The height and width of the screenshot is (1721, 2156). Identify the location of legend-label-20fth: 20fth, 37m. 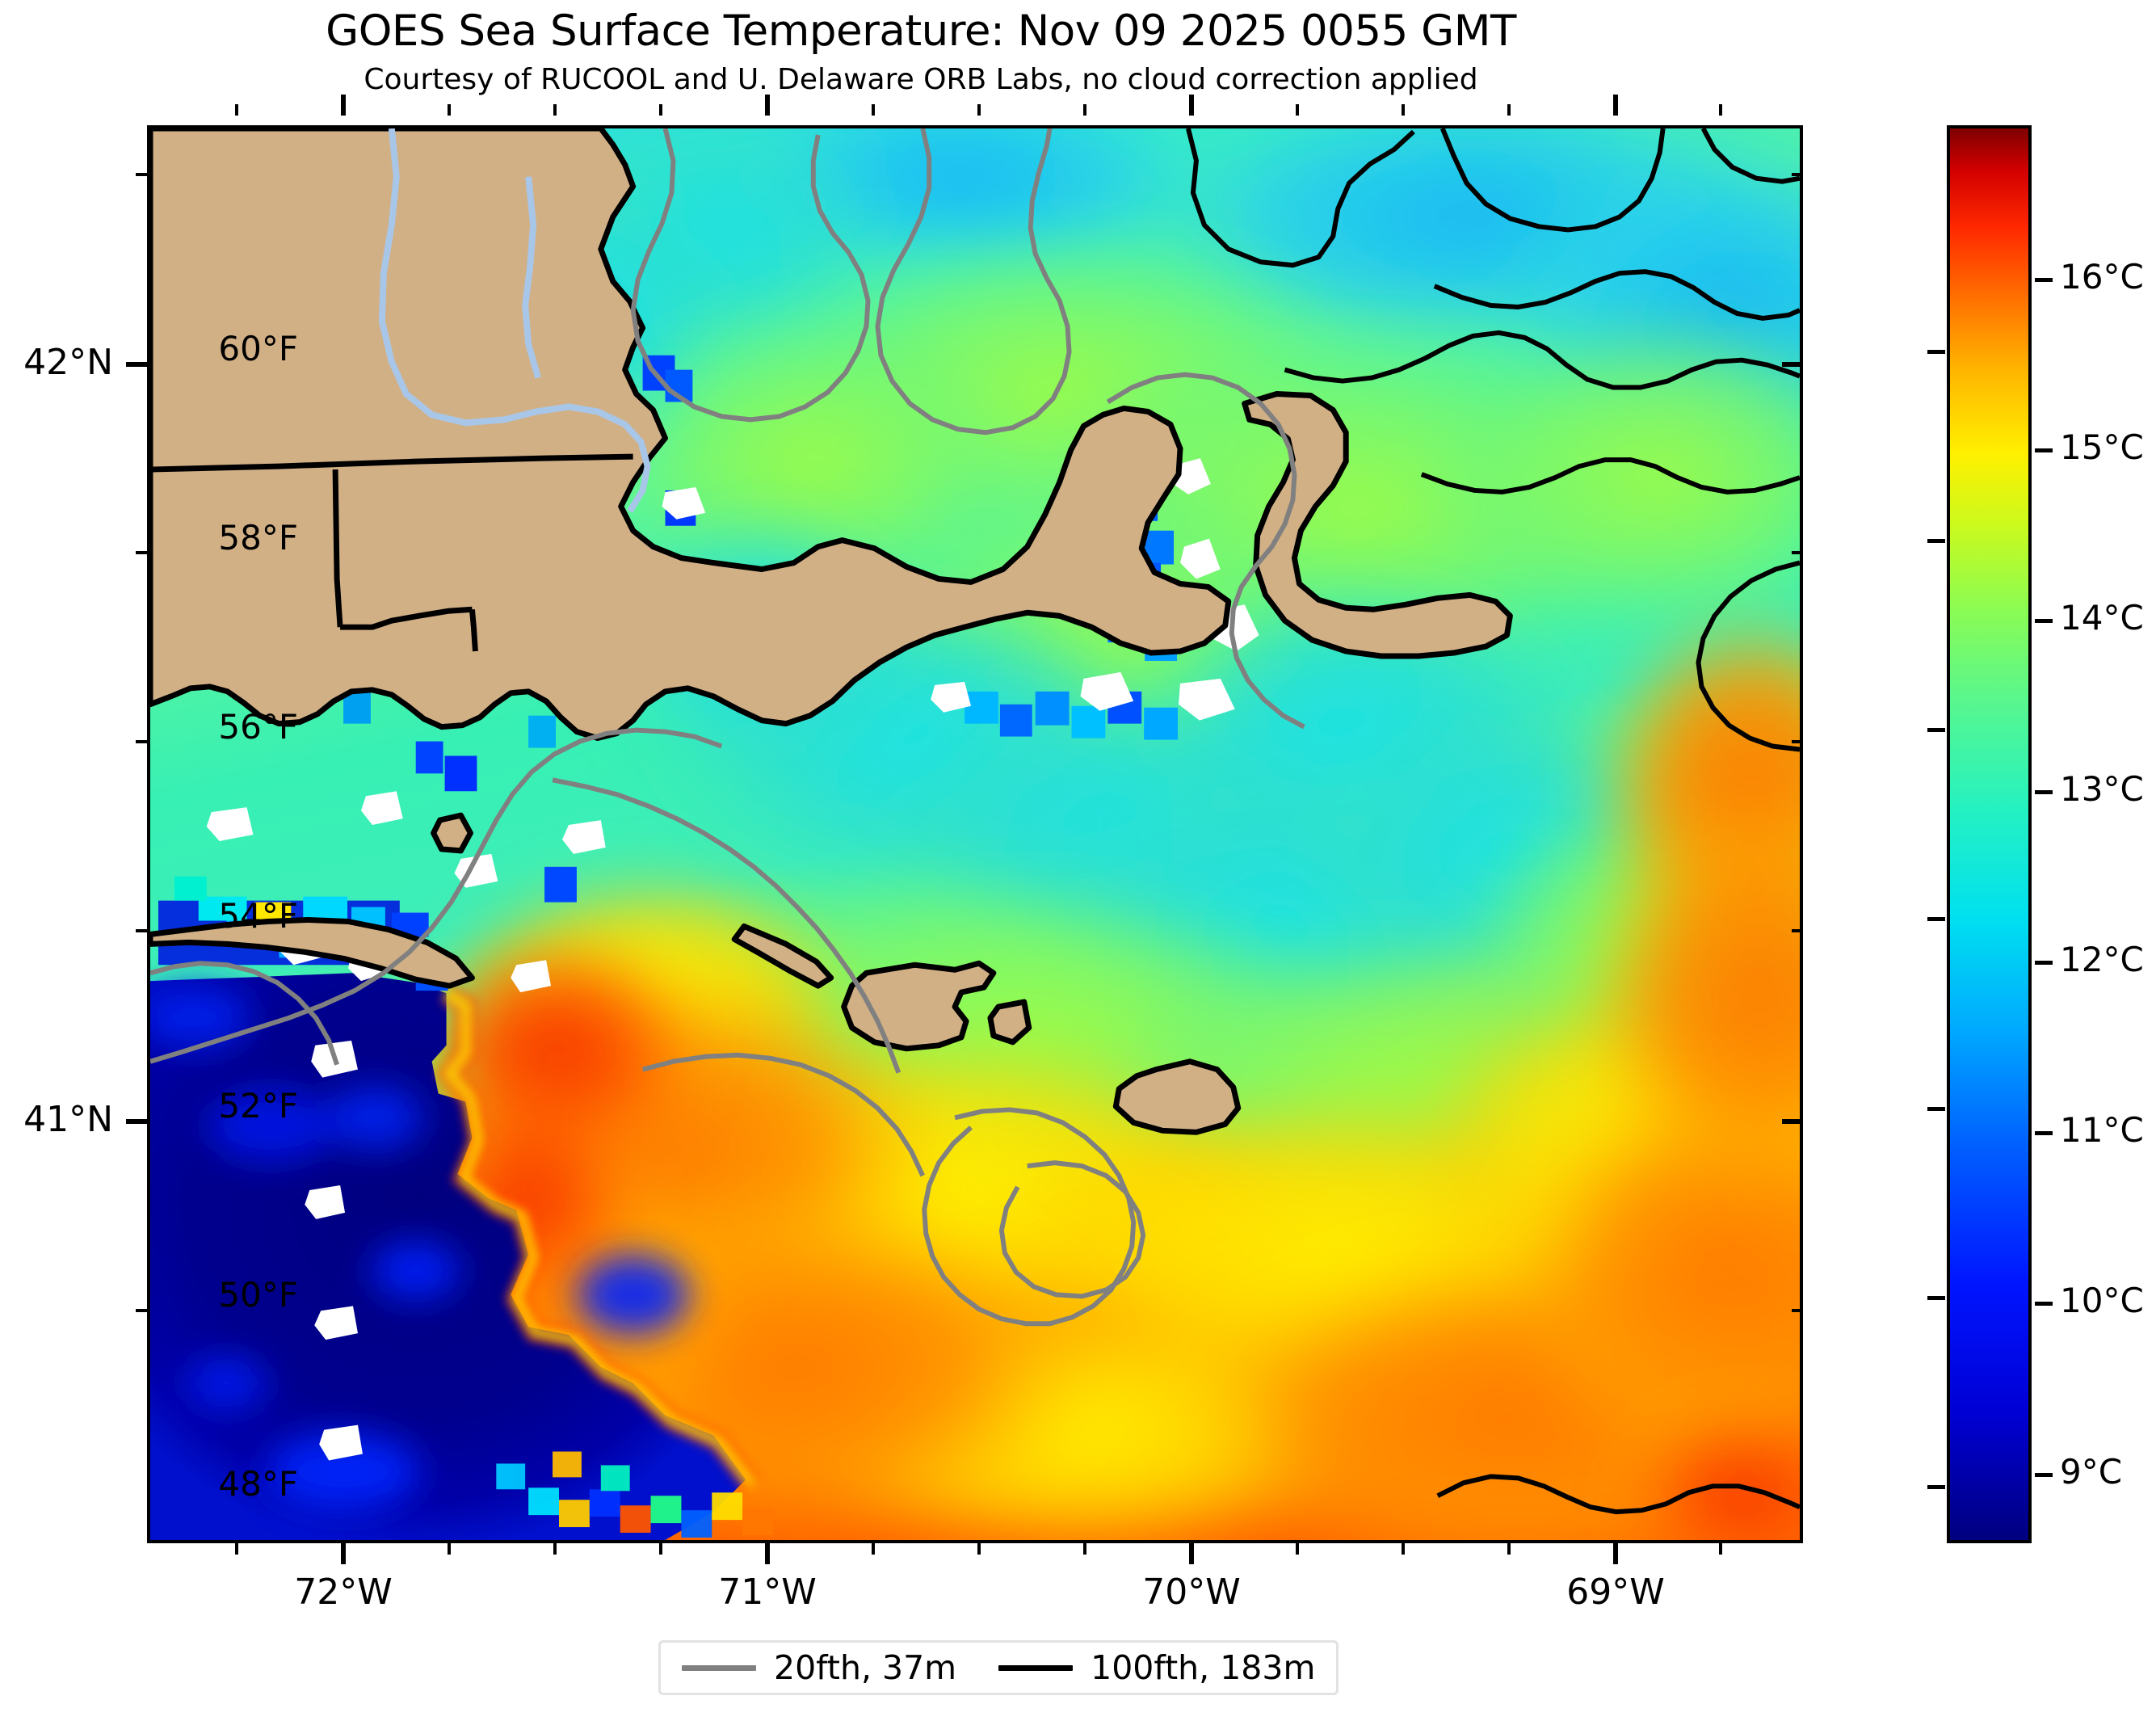
(865, 1667).